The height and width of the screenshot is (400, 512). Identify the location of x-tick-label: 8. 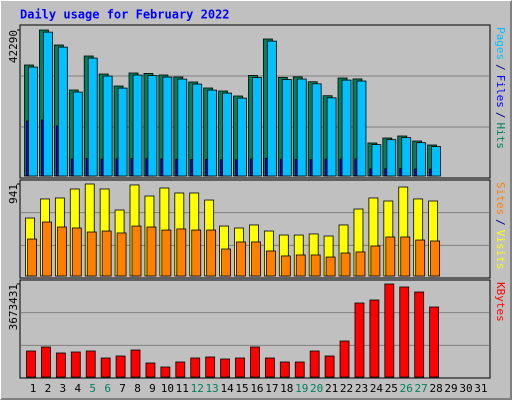
(137, 388).